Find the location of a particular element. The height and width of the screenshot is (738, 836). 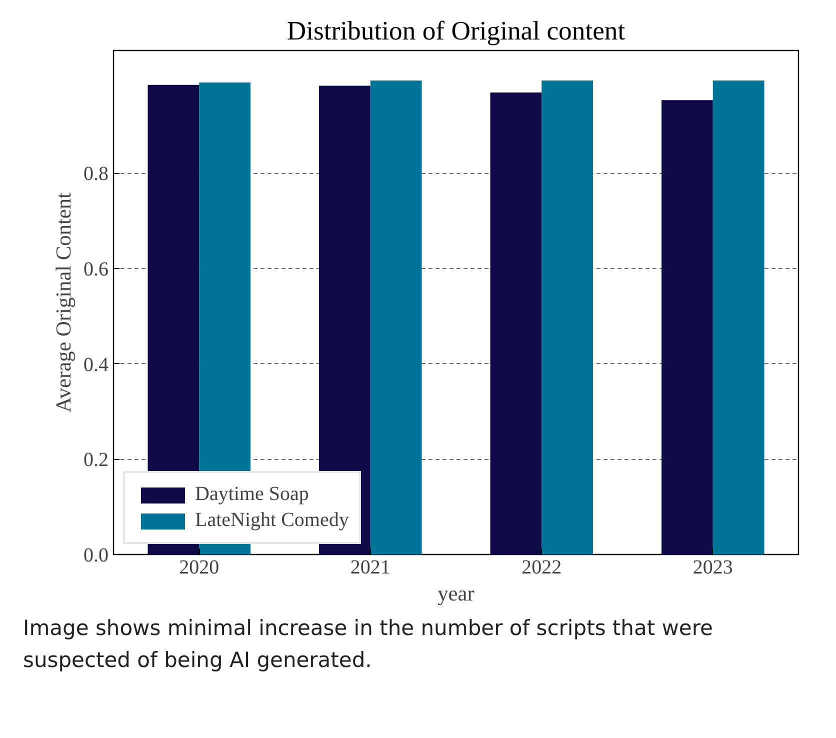

legend-label: LateNight Comedy is located at coordinates (272, 520).